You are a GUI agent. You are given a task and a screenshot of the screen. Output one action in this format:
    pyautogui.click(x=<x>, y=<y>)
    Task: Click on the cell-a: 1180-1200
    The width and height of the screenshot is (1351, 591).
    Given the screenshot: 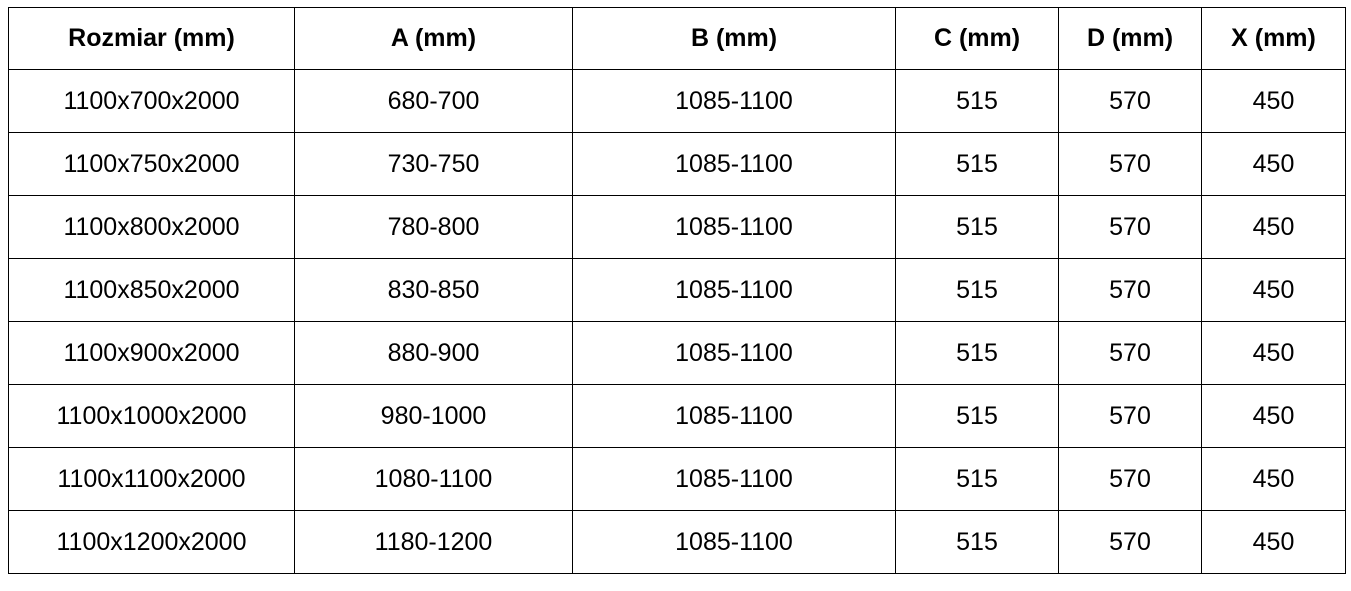 What is the action you would take?
    pyautogui.click(x=433, y=542)
    